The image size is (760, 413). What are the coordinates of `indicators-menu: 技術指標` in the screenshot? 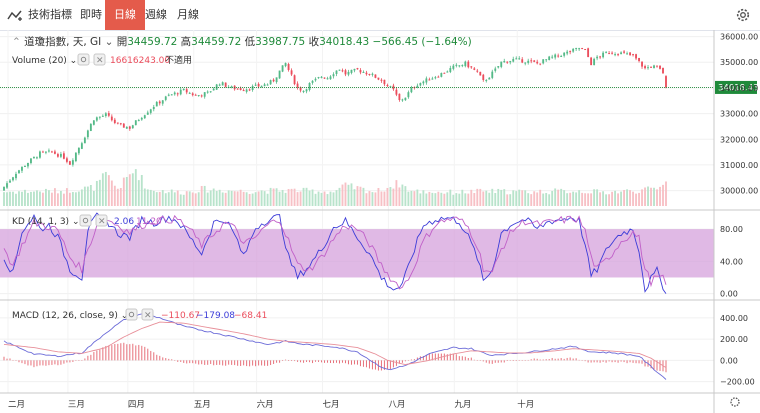 It's located at (50, 14).